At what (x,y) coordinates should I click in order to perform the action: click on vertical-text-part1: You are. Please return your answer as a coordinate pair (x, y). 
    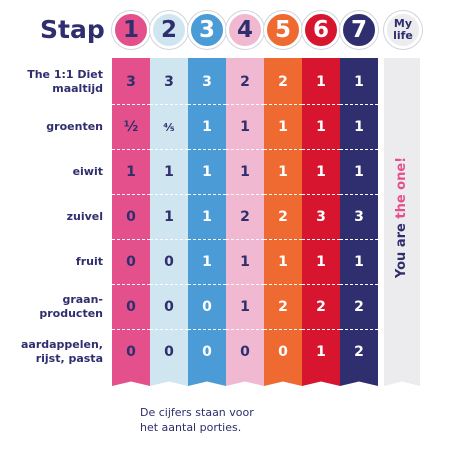
    Looking at the image, I should click on (402, 248).